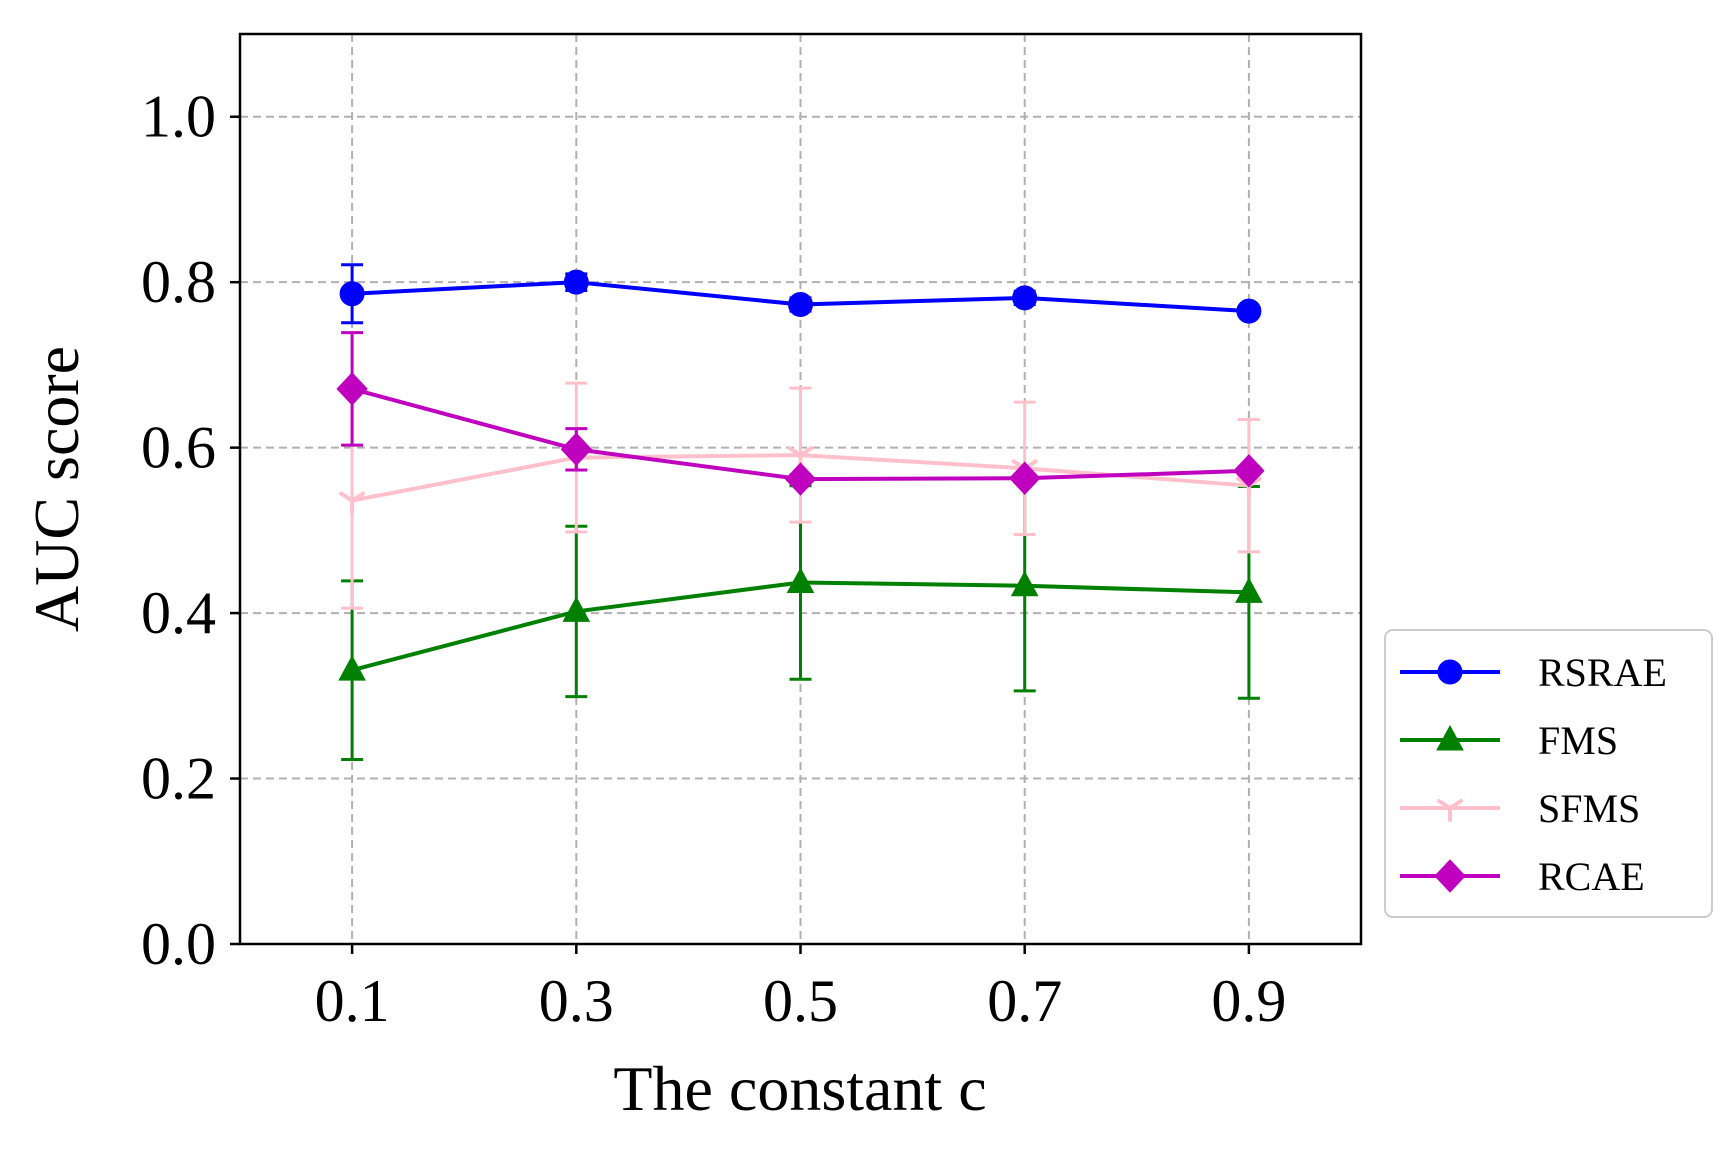 The height and width of the screenshot is (1153, 1735). What do you see at coordinates (1578, 740) in the screenshot?
I see `legend-label-fms: FMS` at bounding box center [1578, 740].